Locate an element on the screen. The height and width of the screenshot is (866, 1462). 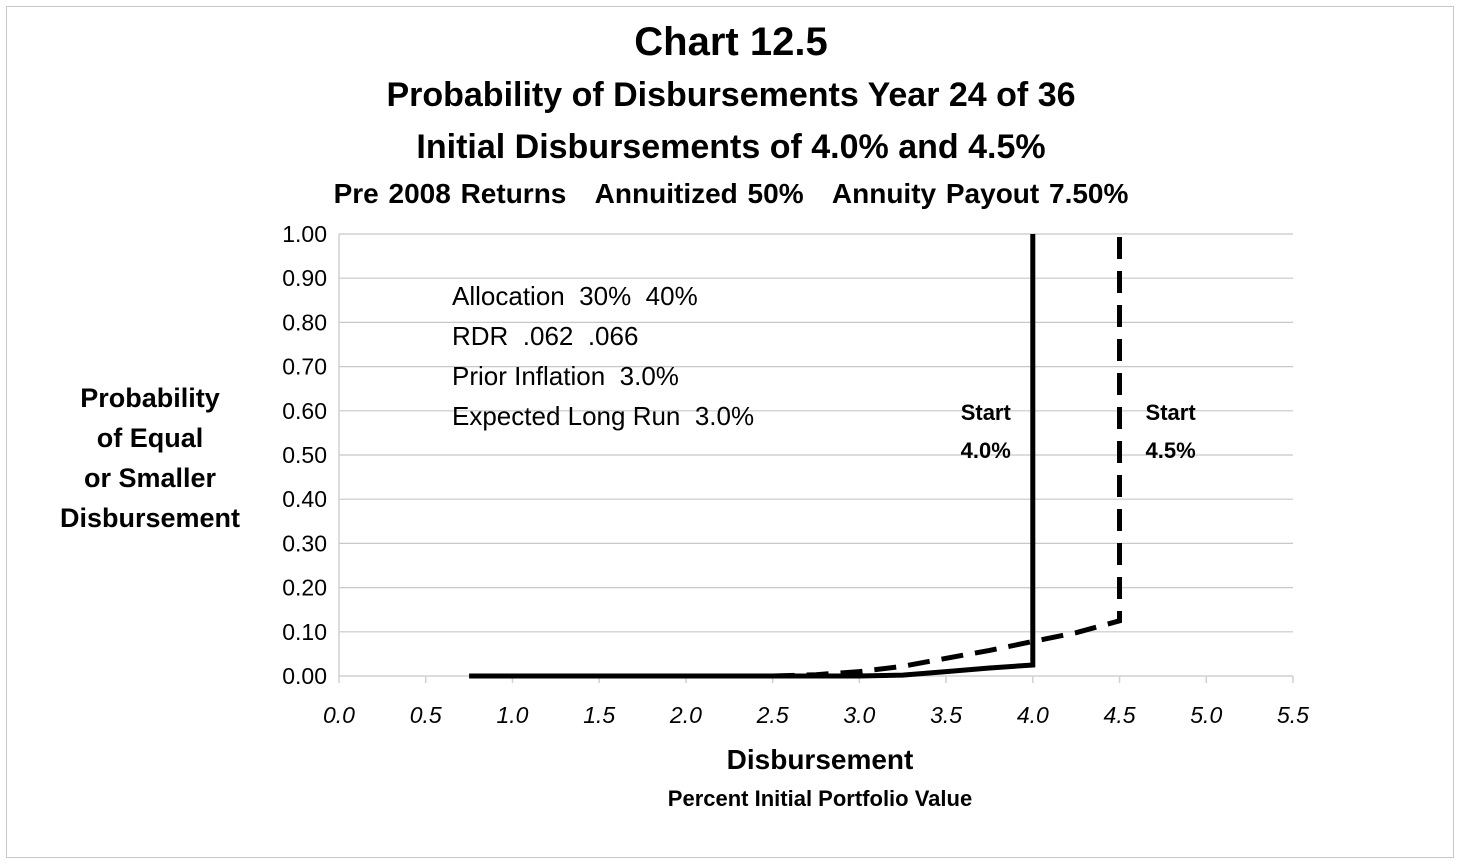
x-tick-label: 0.0 is located at coordinates (339, 715).